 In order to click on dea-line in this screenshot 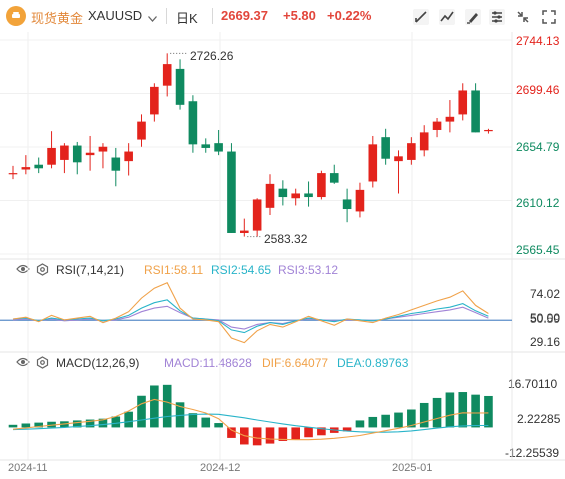, I will do `click(250, 423)`.